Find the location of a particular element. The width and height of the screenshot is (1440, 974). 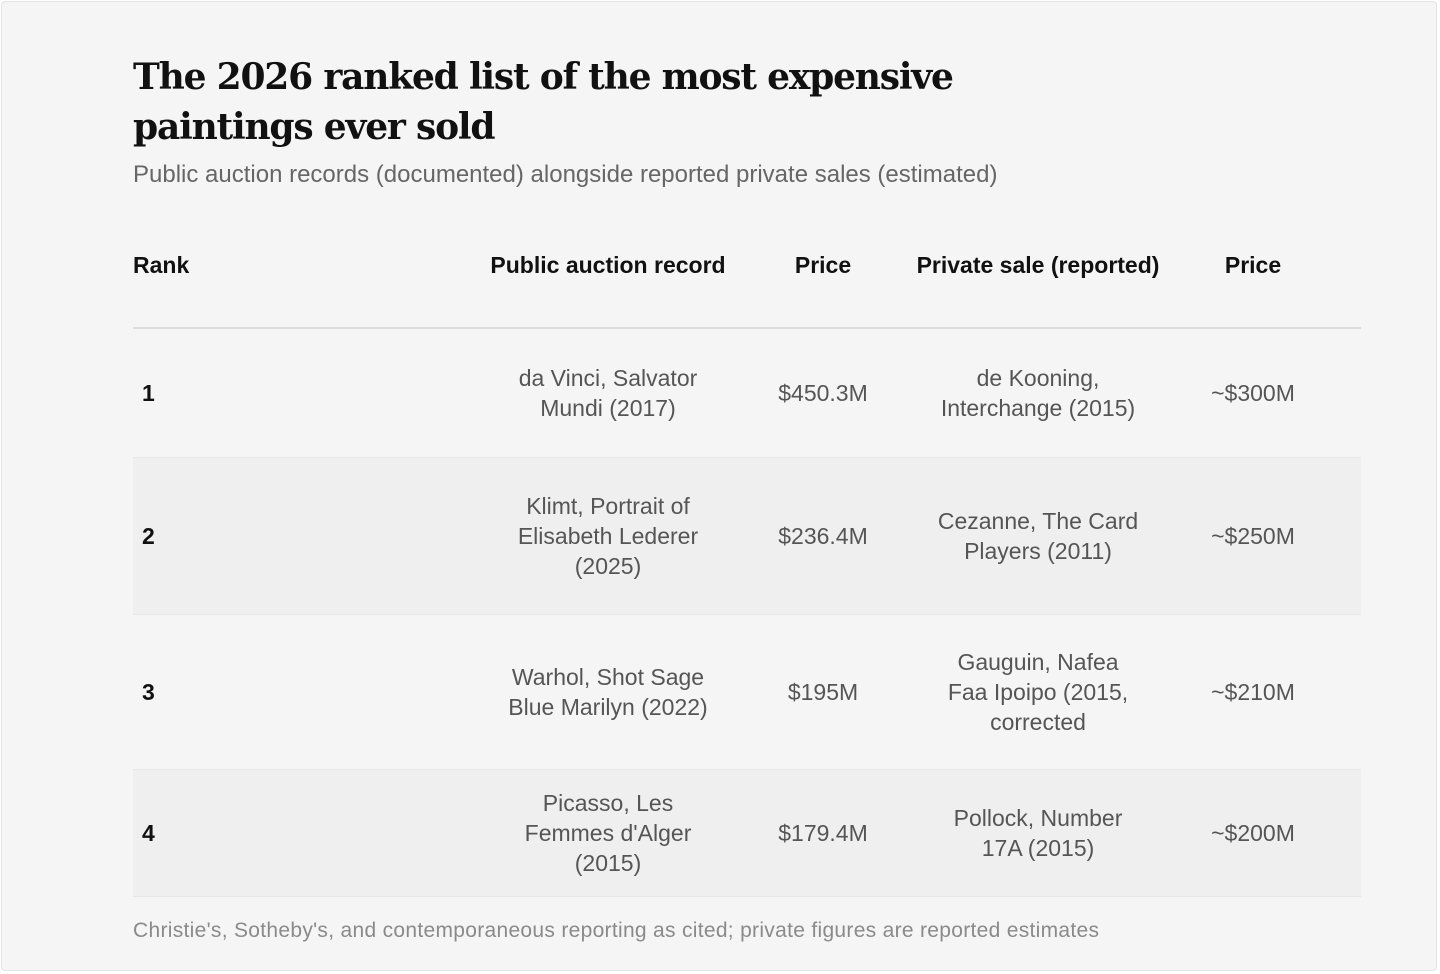

column-header-private-price: Price is located at coordinates (1253, 265).